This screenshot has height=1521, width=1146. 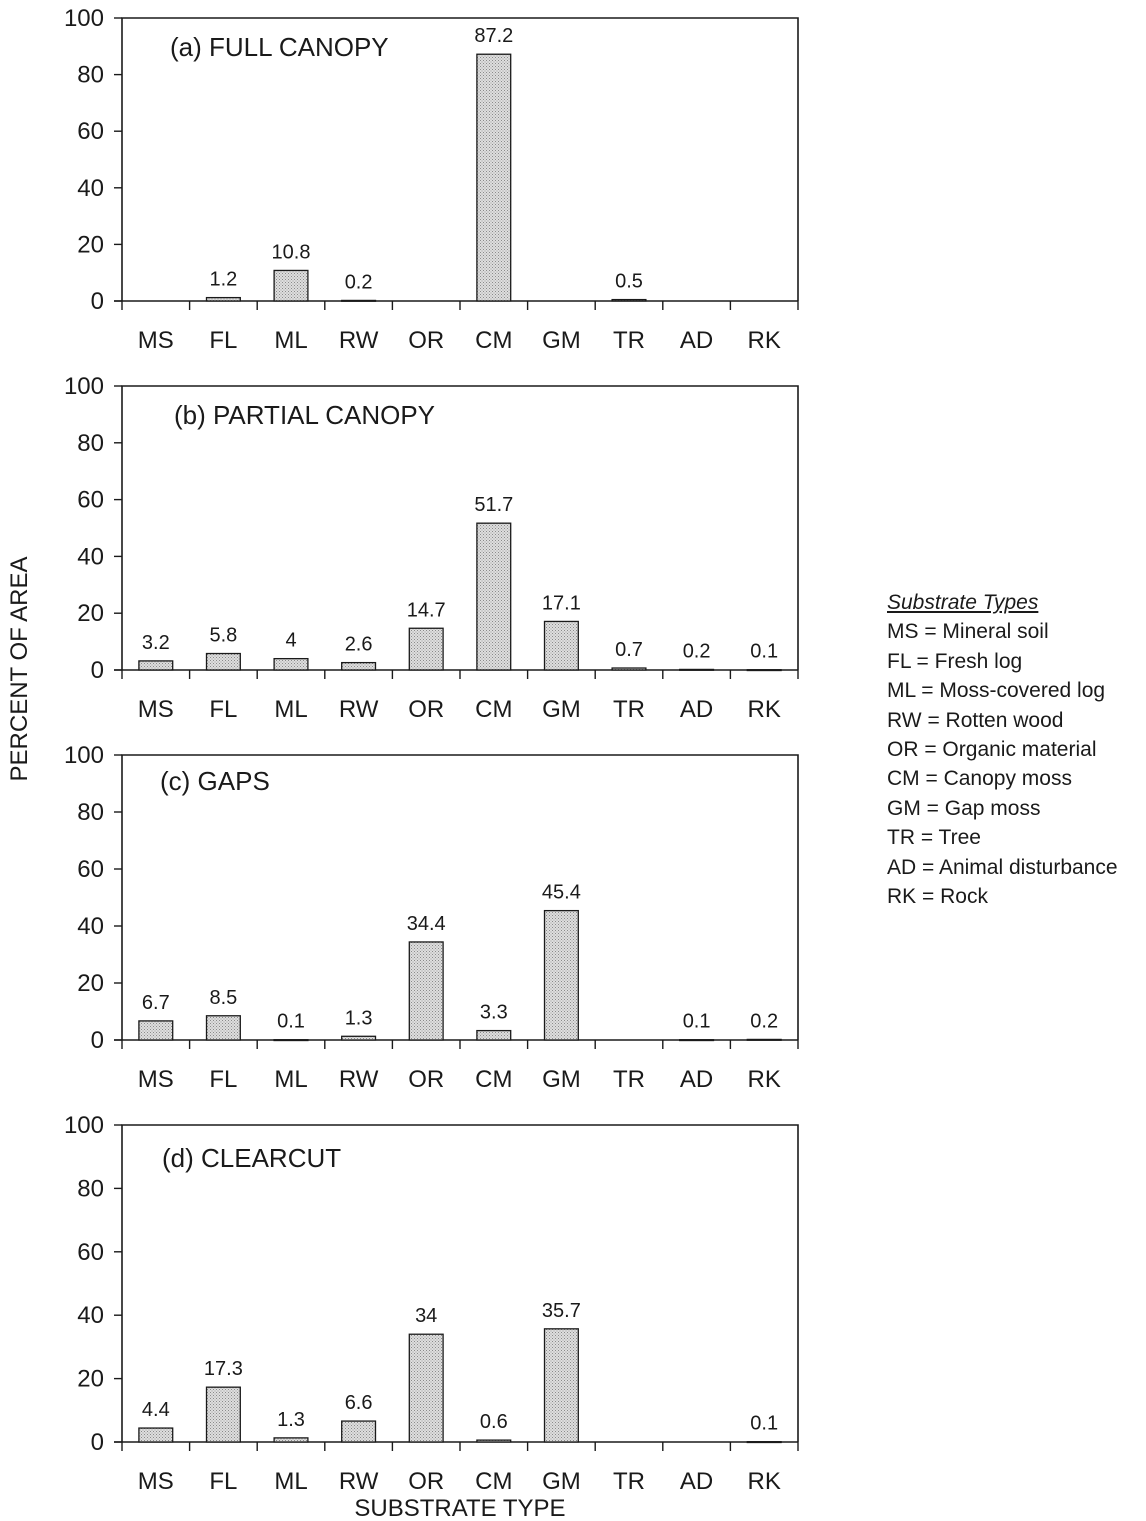 I want to click on y-tick-label: 20, so click(x=90, y=1379).